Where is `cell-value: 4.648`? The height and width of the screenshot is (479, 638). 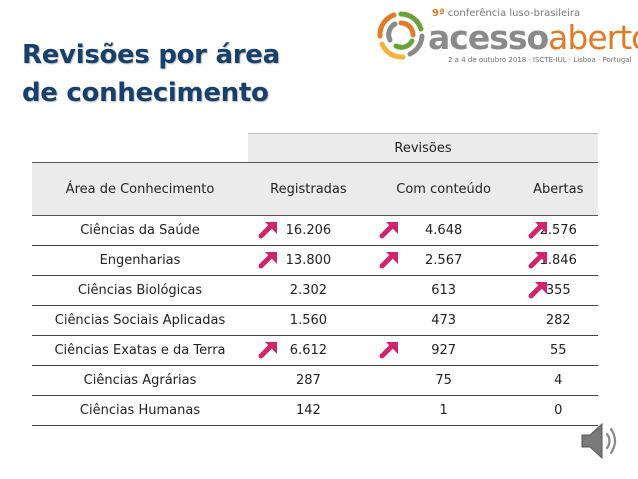
cell-value: 4.648 is located at coordinates (444, 230).